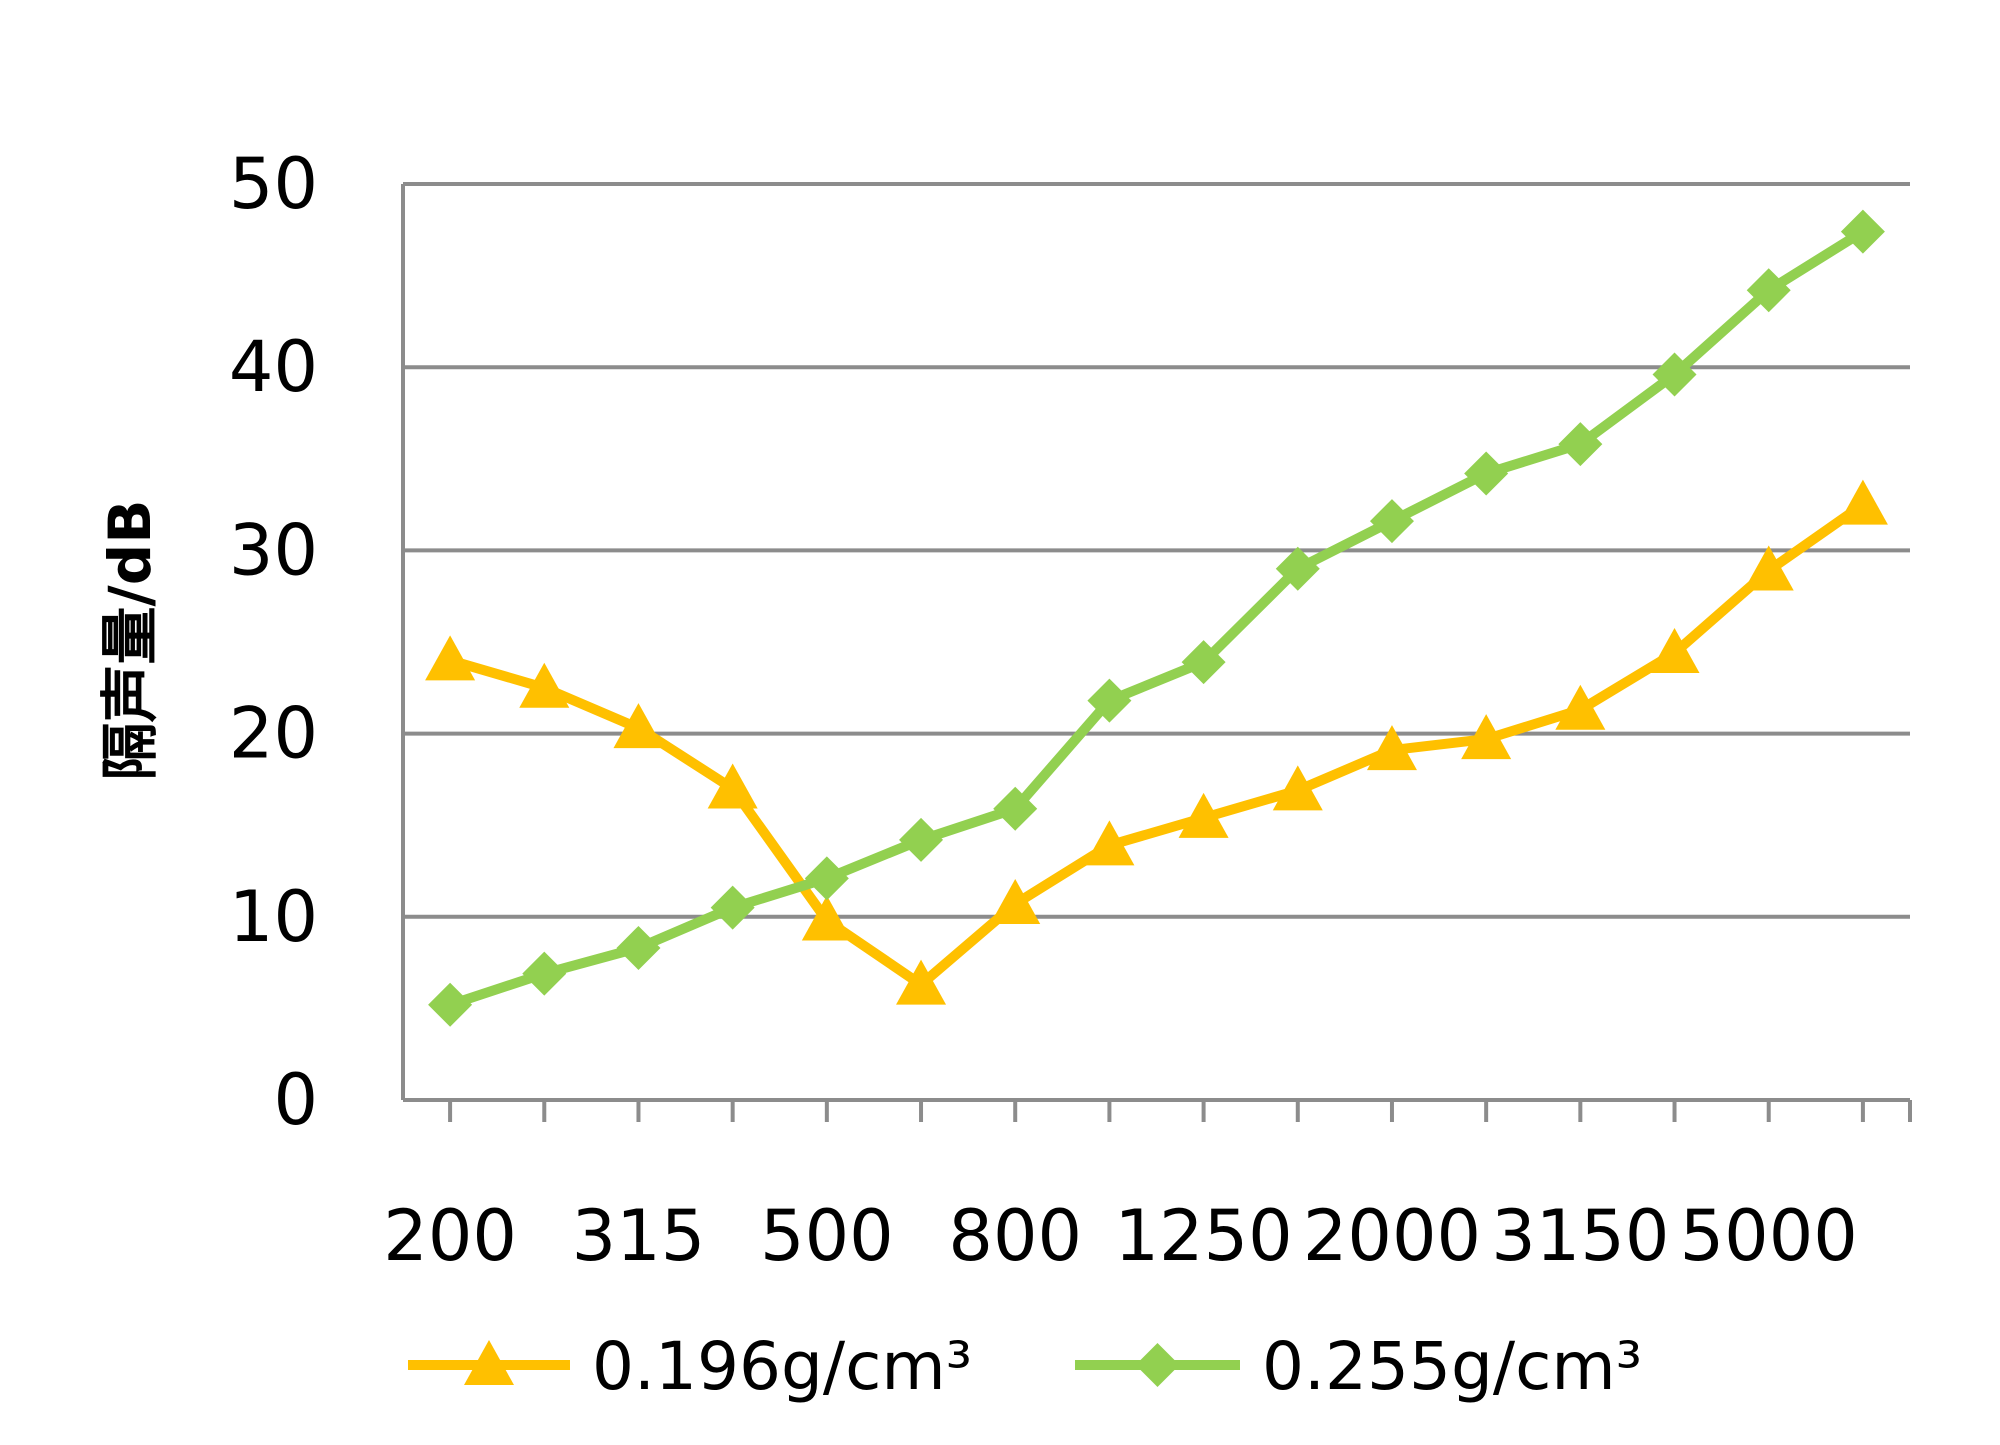 The height and width of the screenshot is (1445, 2000). I want to click on legend: 0.196g/cm³ 0.255g/cm³, so click(1025, 1366).